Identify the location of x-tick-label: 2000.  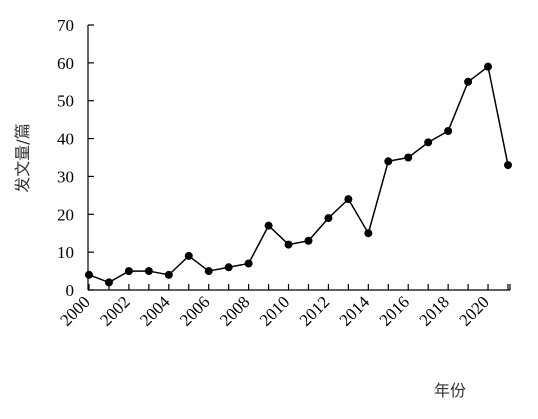
(74, 310).